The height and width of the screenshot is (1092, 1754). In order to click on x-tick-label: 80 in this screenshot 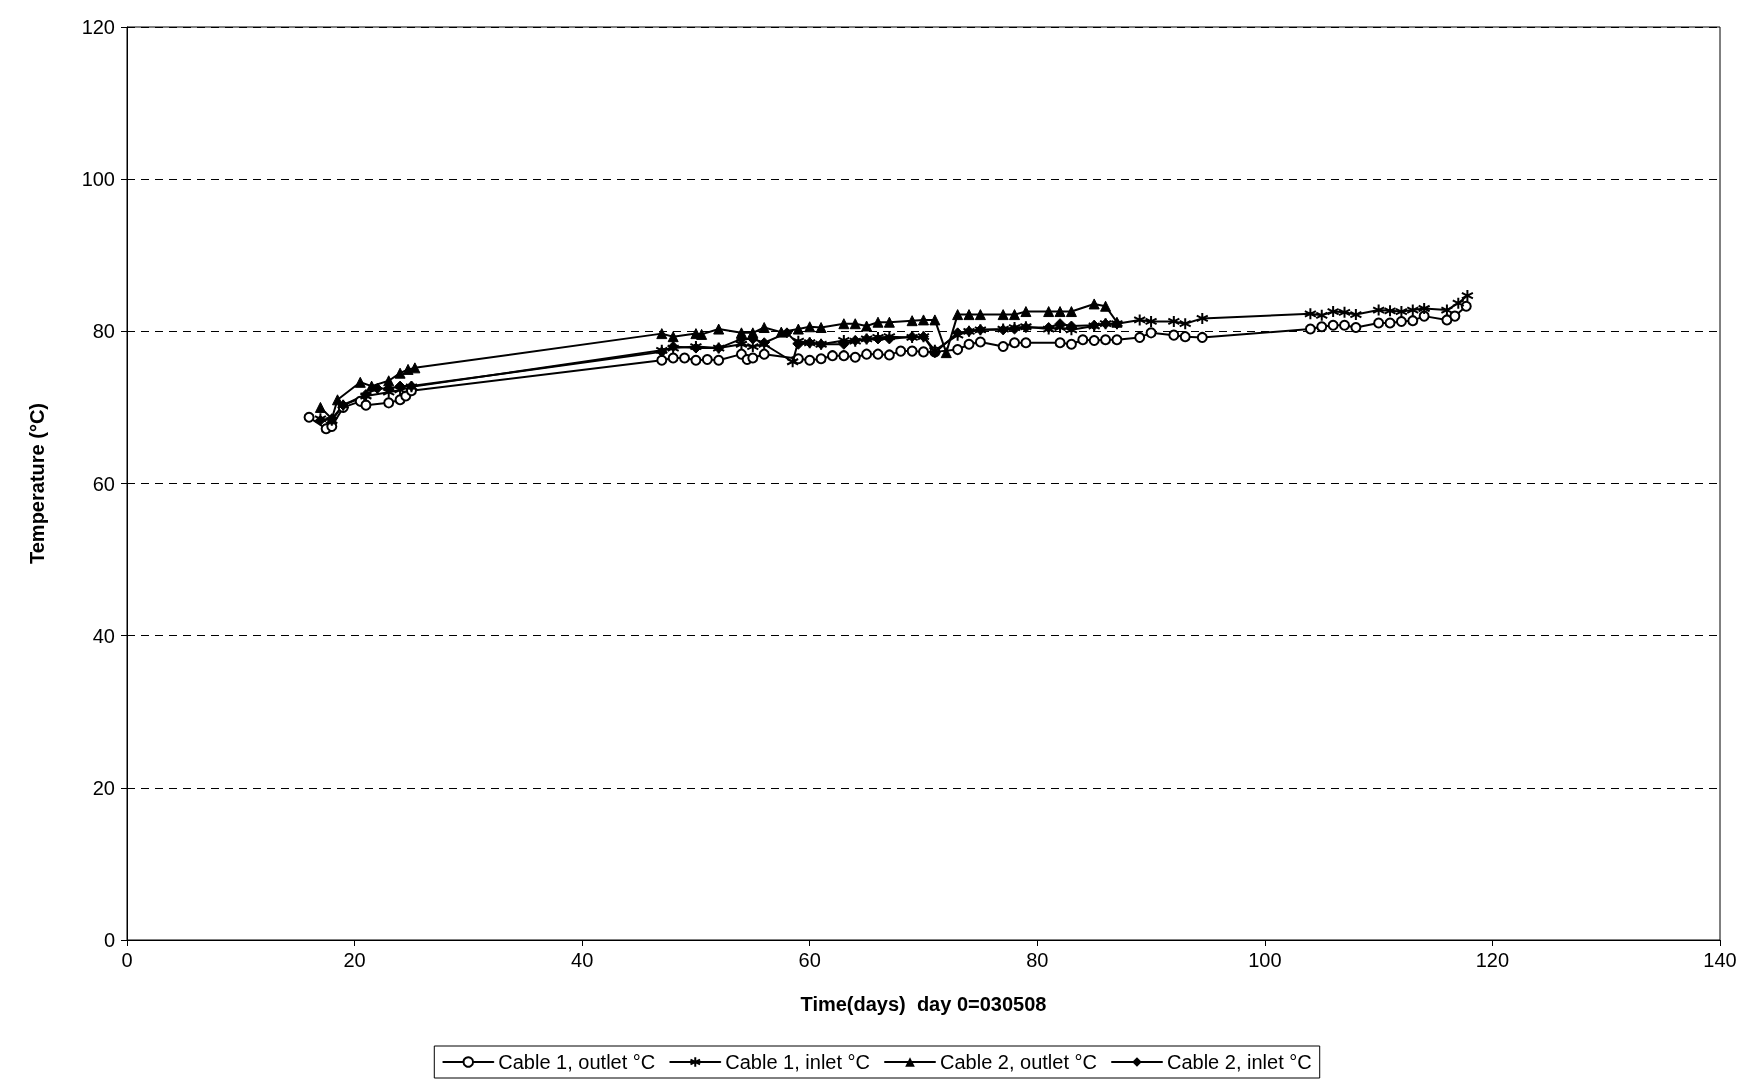, I will do `click(1037, 960)`.